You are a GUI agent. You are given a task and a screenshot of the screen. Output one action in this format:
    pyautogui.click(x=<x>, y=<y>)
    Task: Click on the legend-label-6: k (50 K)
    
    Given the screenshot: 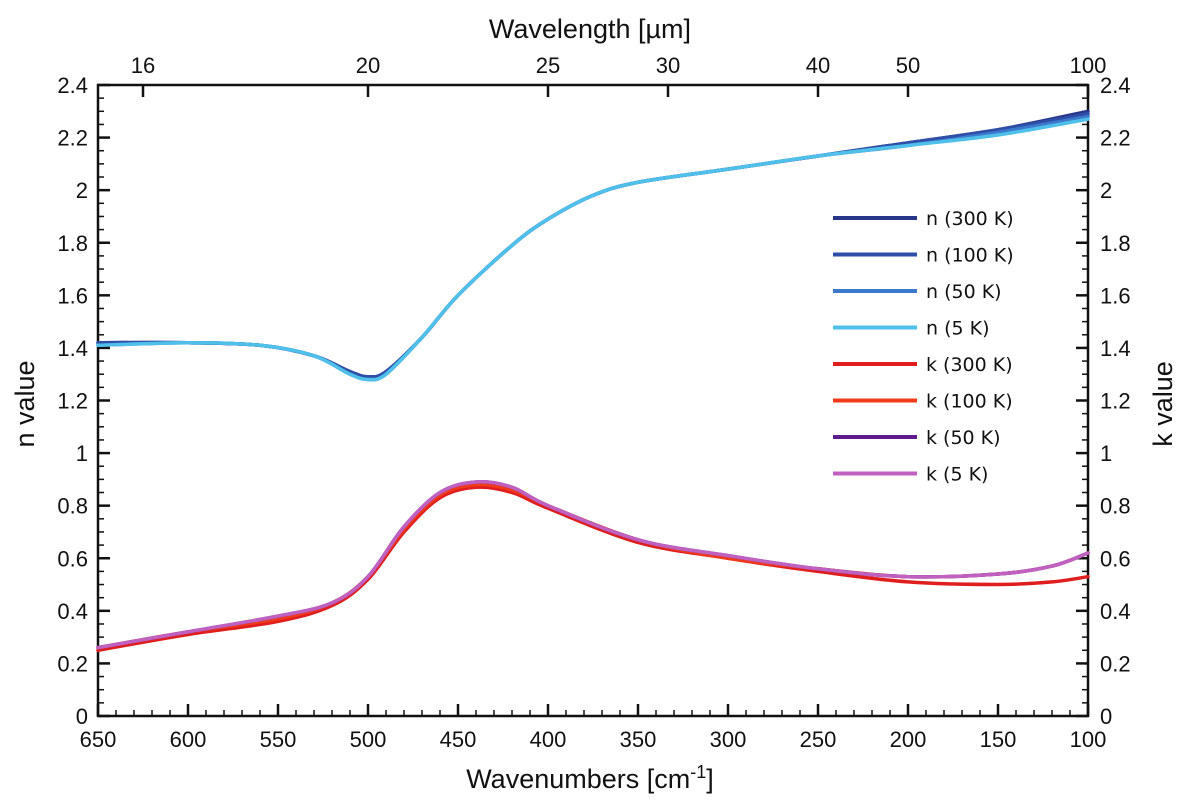 What is the action you would take?
    pyautogui.click(x=963, y=438)
    